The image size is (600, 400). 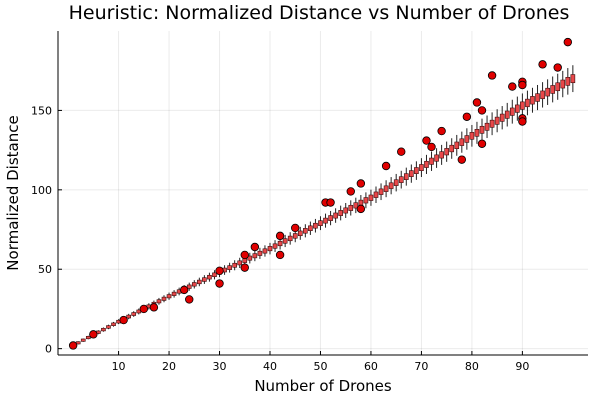 I want to click on y-axis-label: Normalized Distance, so click(x=13, y=192).